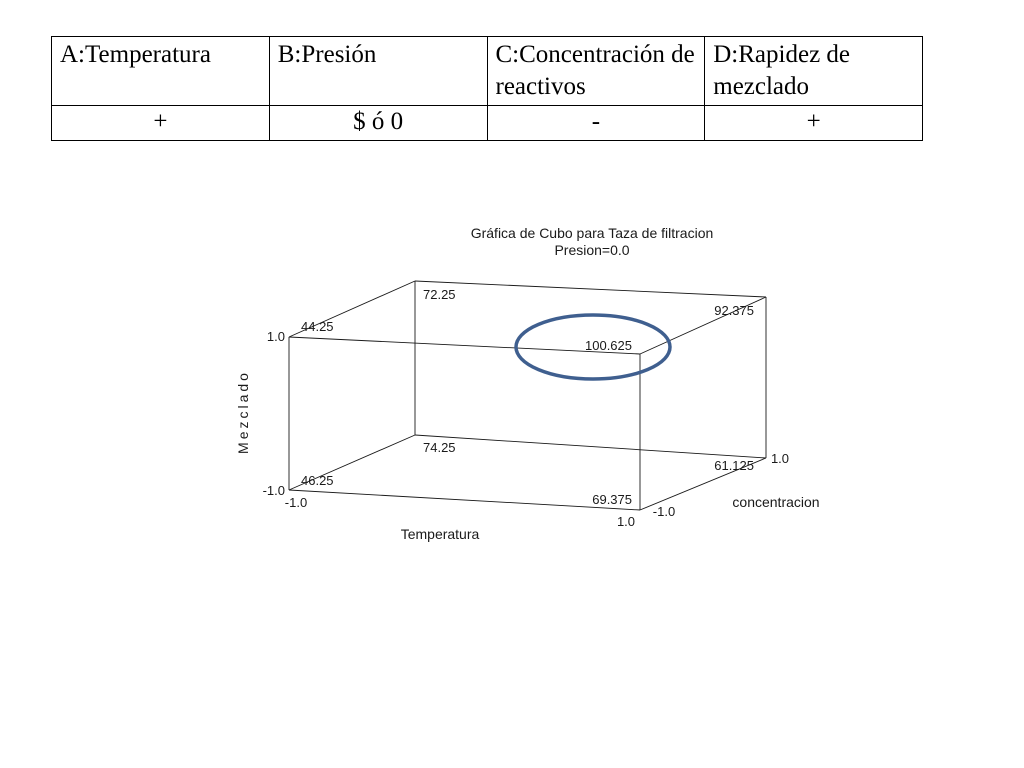  What do you see at coordinates (378, 123) in the screenshot?
I see `factor-level-presion: $ ó 0` at bounding box center [378, 123].